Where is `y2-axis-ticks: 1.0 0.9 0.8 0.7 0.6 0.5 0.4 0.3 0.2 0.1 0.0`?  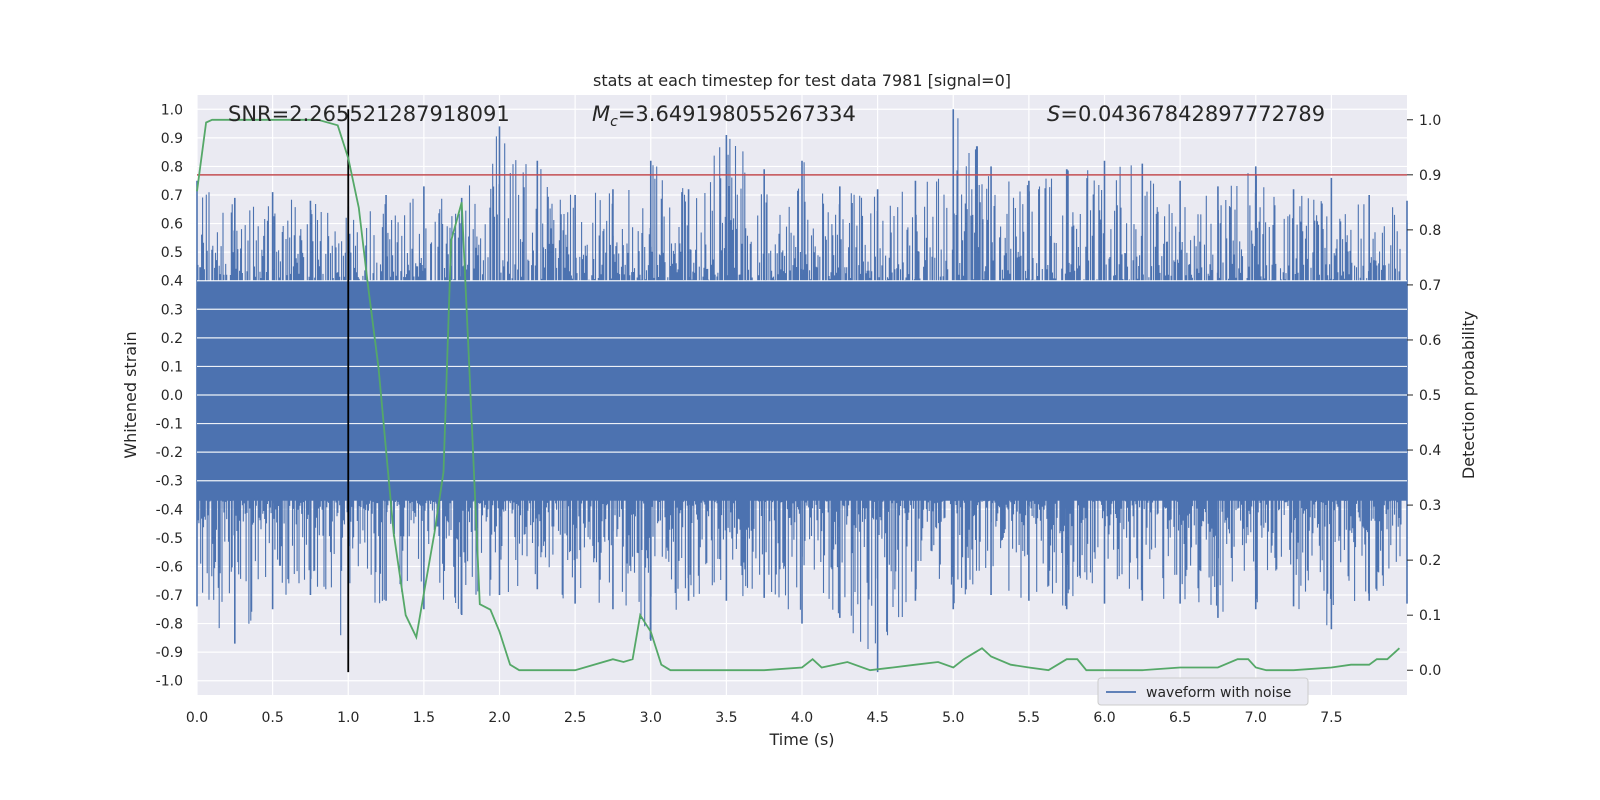
y2-axis-ticks: 1.0 0.9 0.8 0.7 0.6 0.5 0.4 0.3 0.2 0.1 0.0 is located at coordinates (1424, 396).